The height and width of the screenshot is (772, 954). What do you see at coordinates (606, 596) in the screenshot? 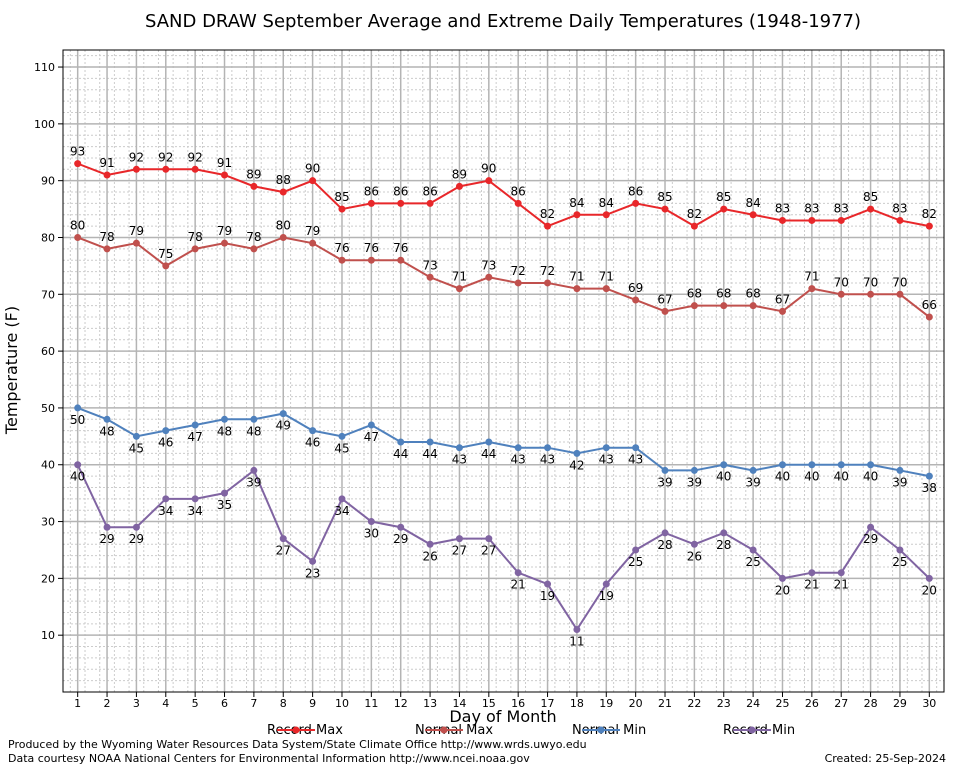
I see `data-label: 19` at bounding box center [606, 596].